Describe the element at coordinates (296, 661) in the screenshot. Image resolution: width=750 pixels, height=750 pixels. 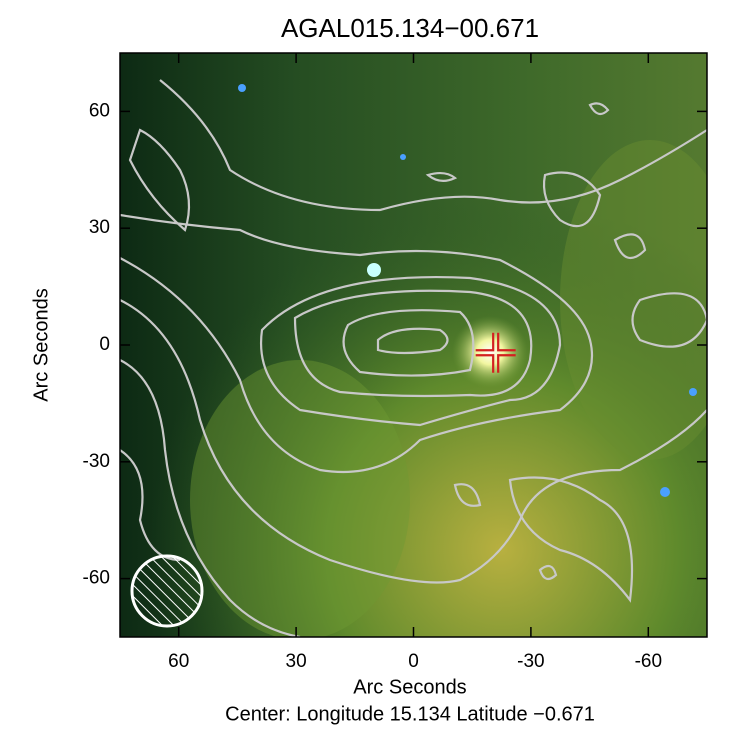
I see `x-tick-label: 30` at that location.